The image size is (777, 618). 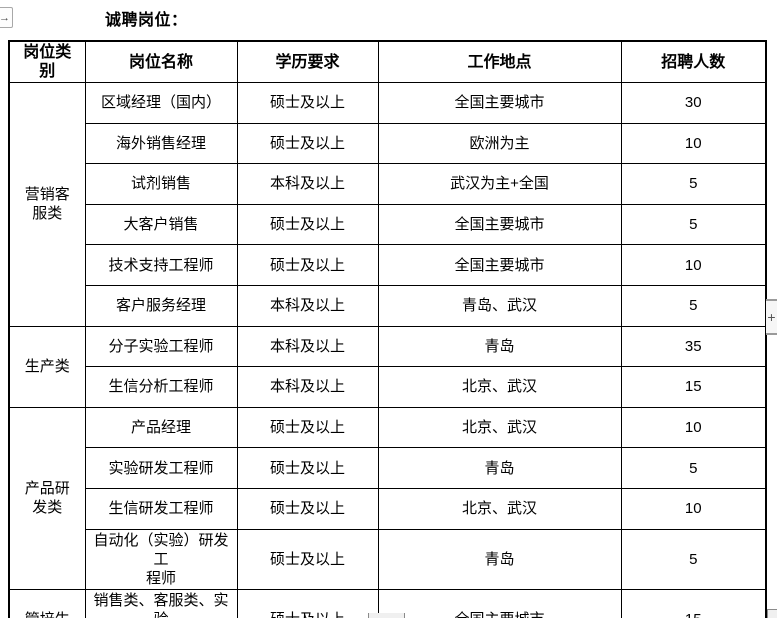 What do you see at coordinates (386, 615) in the screenshot?
I see `horizontal-scrollbar-thumb` at bounding box center [386, 615].